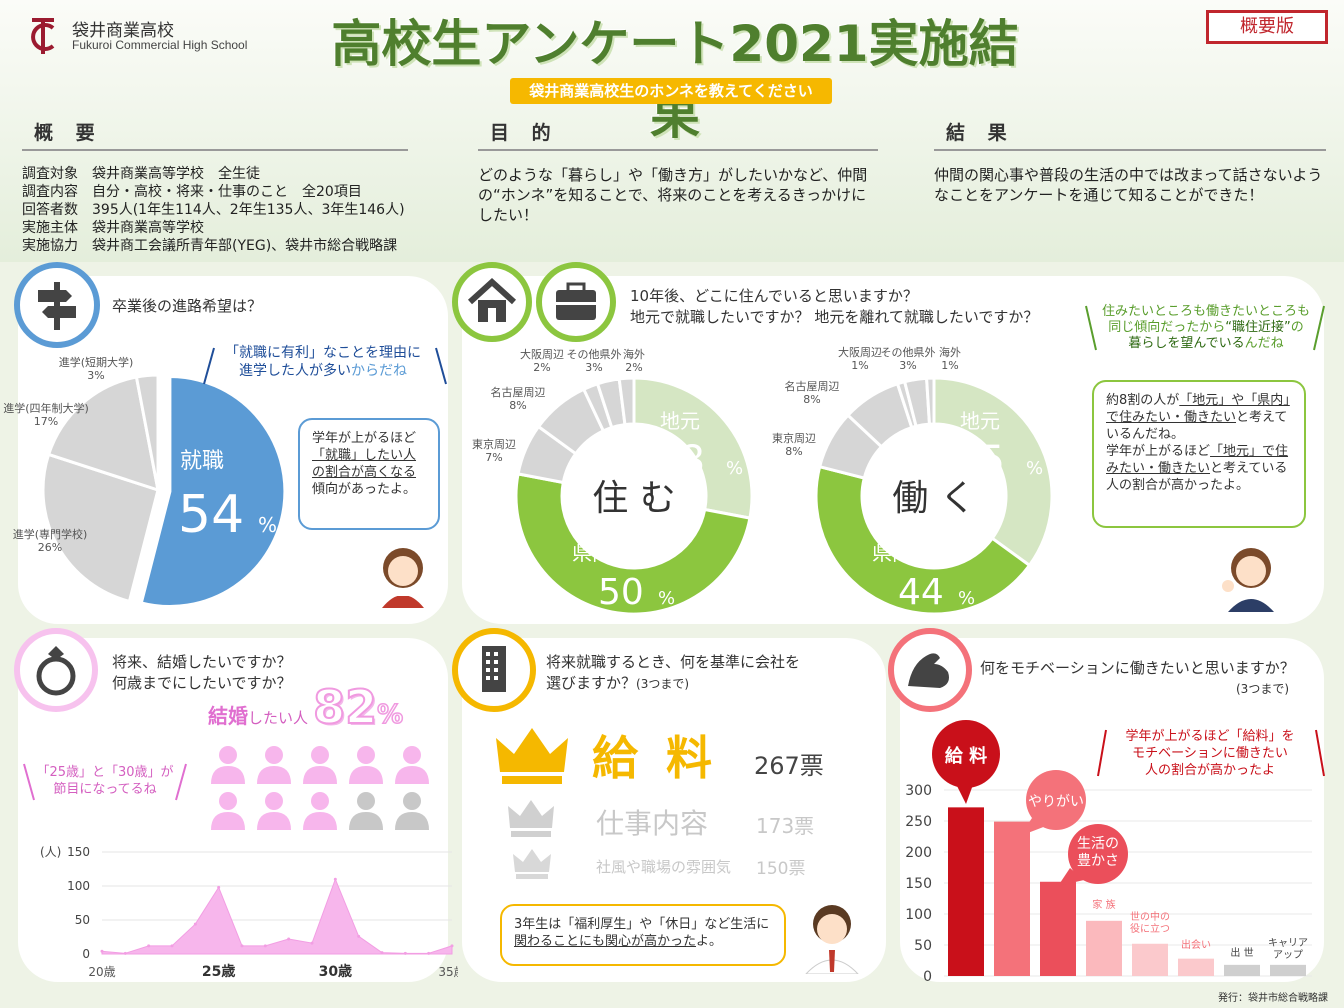 This screenshot has height=1008, width=1344. What do you see at coordinates (643, 935) in the screenshot?
I see `company-bubble: 3年生は「福利厚生」や「休日」など生活に 関わることにも関心が高かったよ。` at bounding box center [643, 935].